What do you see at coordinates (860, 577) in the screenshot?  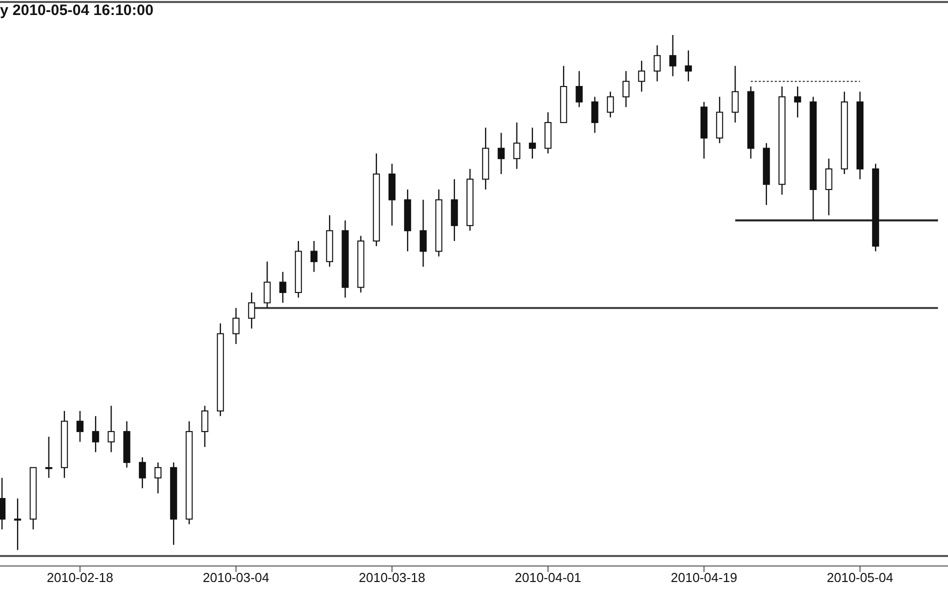 I see `x-tick-label: 2010-05-04` at bounding box center [860, 577].